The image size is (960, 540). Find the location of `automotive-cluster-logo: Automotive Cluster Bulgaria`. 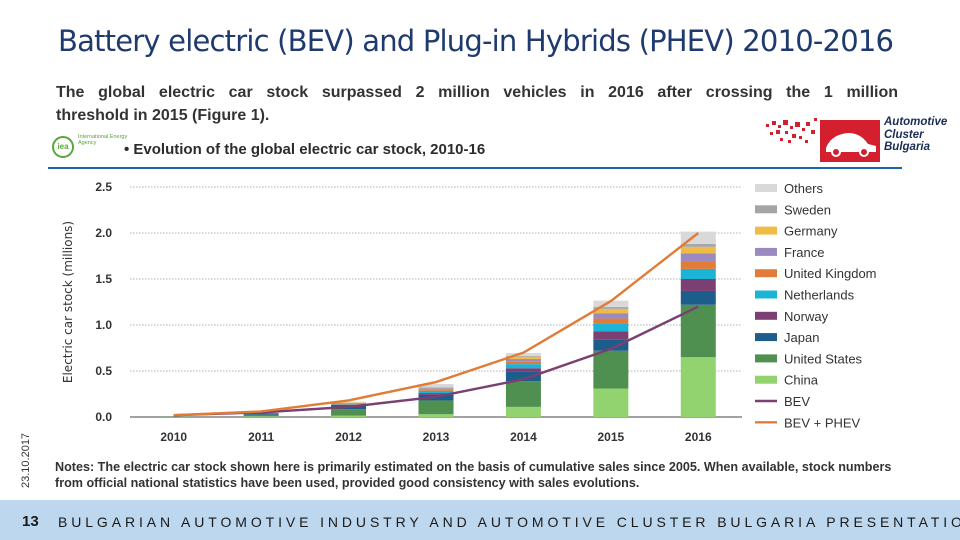

automotive-cluster-logo: Automotive Cluster Bulgaria is located at coordinates (859, 140).